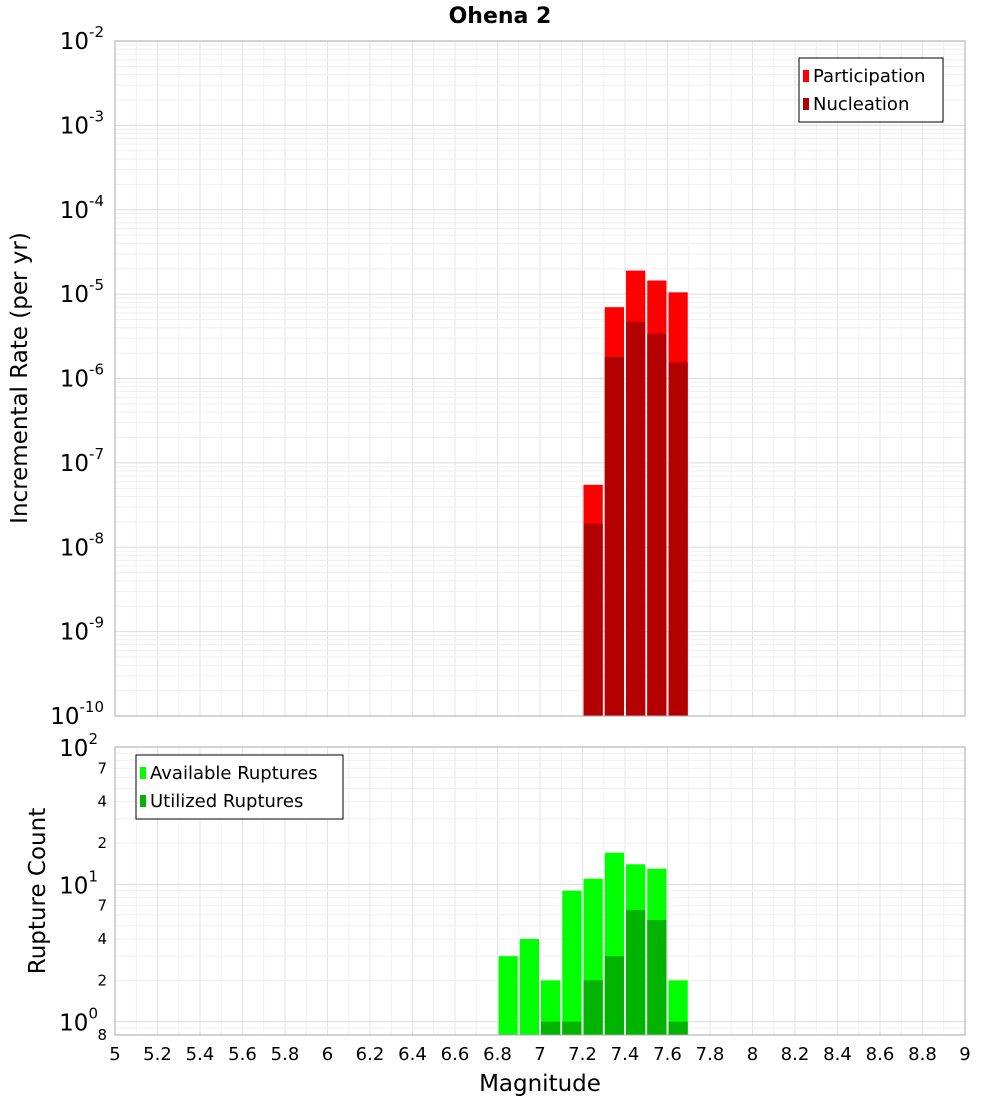 The height and width of the screenshot is (1100, 1000). Describe the element at coordinates (157, 1054) in the screenshot. I see `x-tick-label: 5.2` at that location.